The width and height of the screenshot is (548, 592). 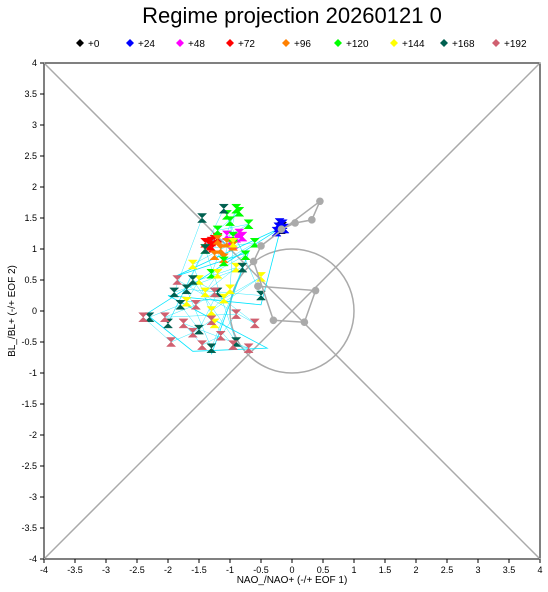 I want to click on reference-circle, so click(x=292, y=311).